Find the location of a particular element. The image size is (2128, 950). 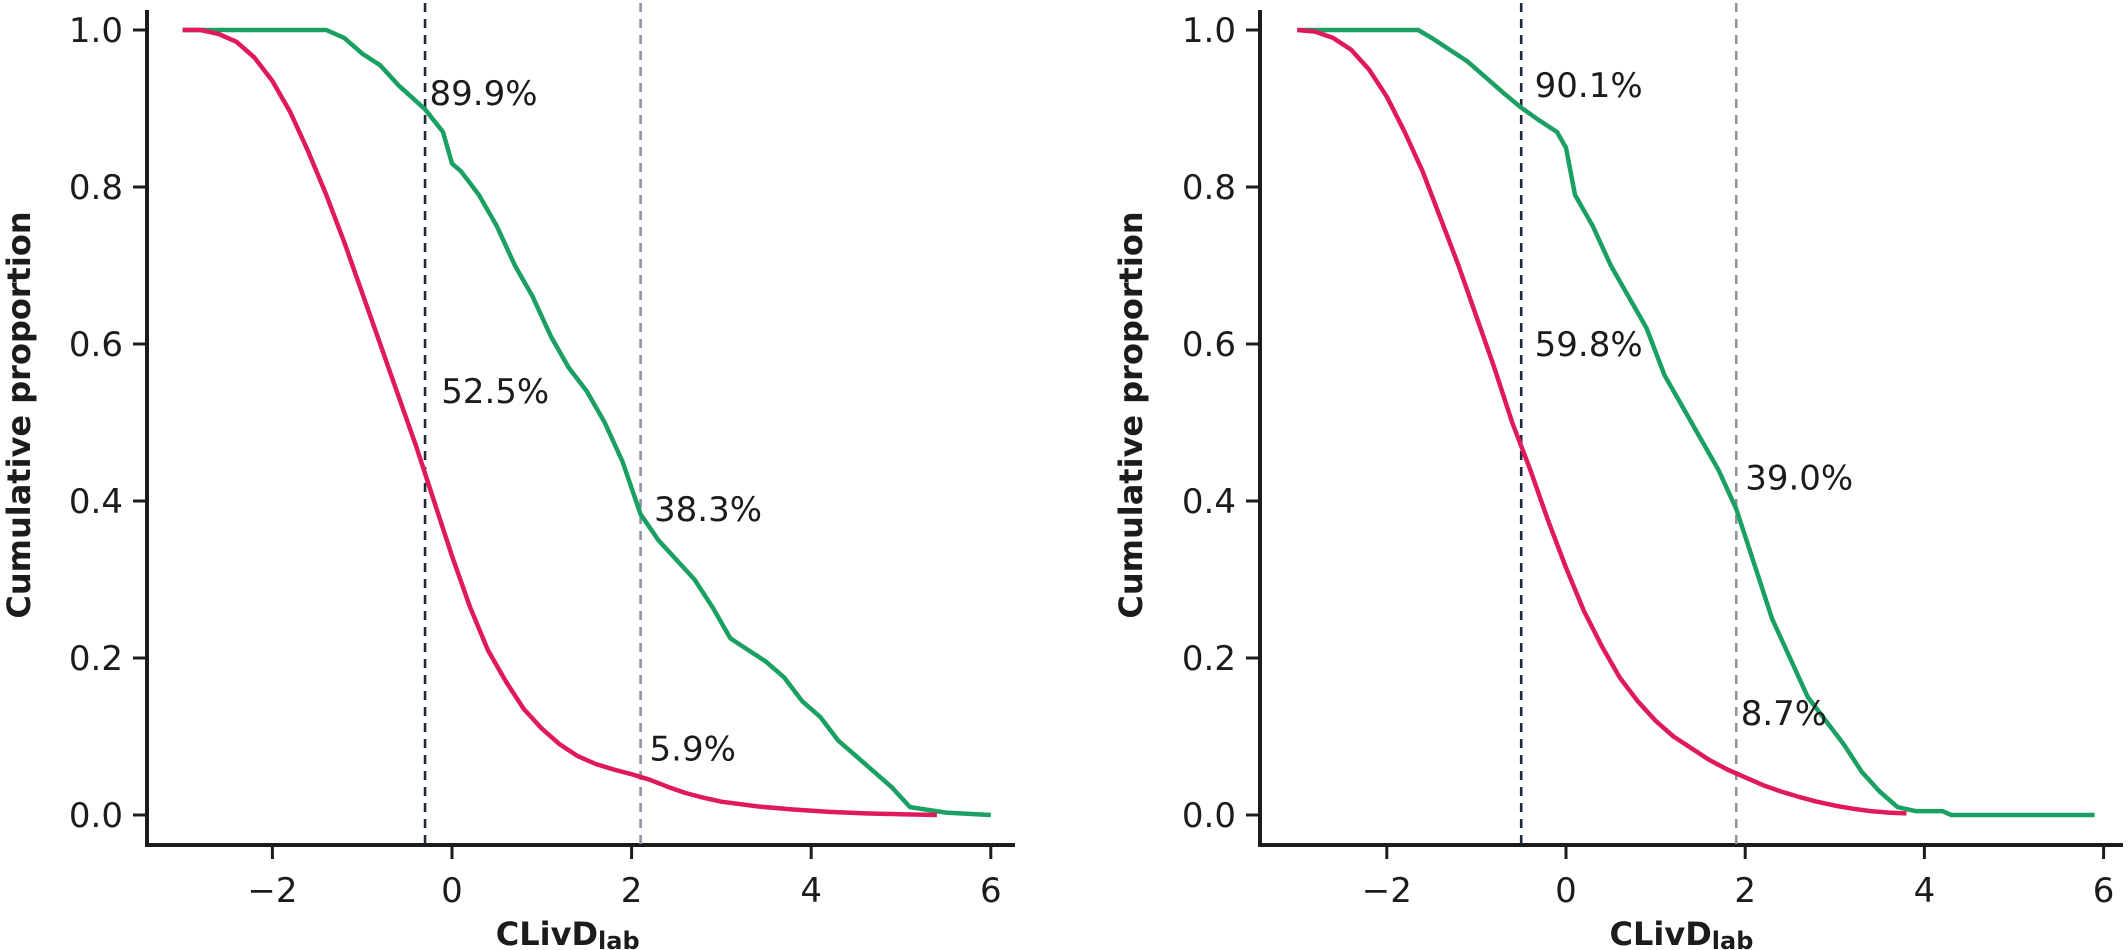

data-label: 8.7% is located at coordinates (1784, 714).